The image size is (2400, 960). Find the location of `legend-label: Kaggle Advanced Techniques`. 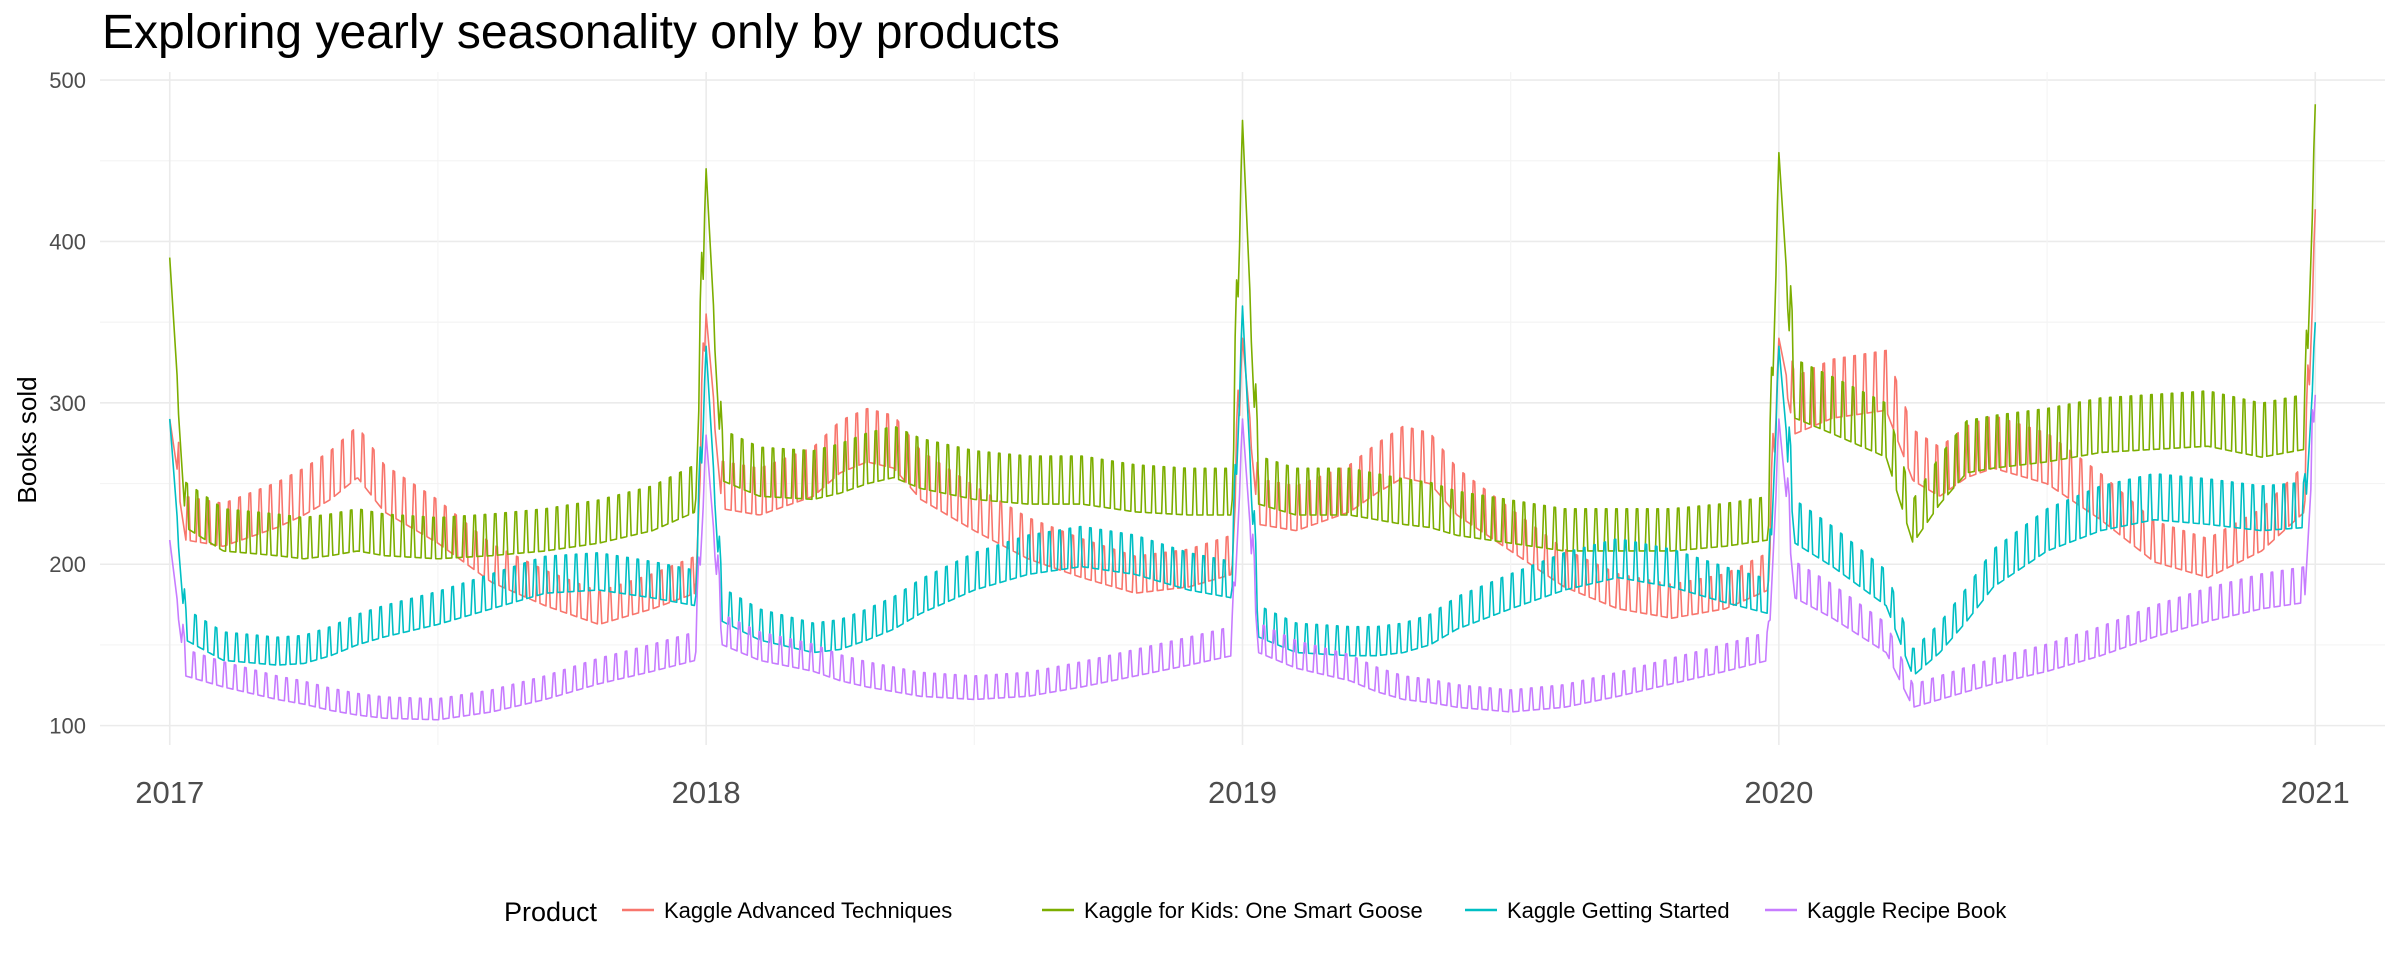

legend-label: Kaggle Advanced Techniques is located at coordinates (808, 910).